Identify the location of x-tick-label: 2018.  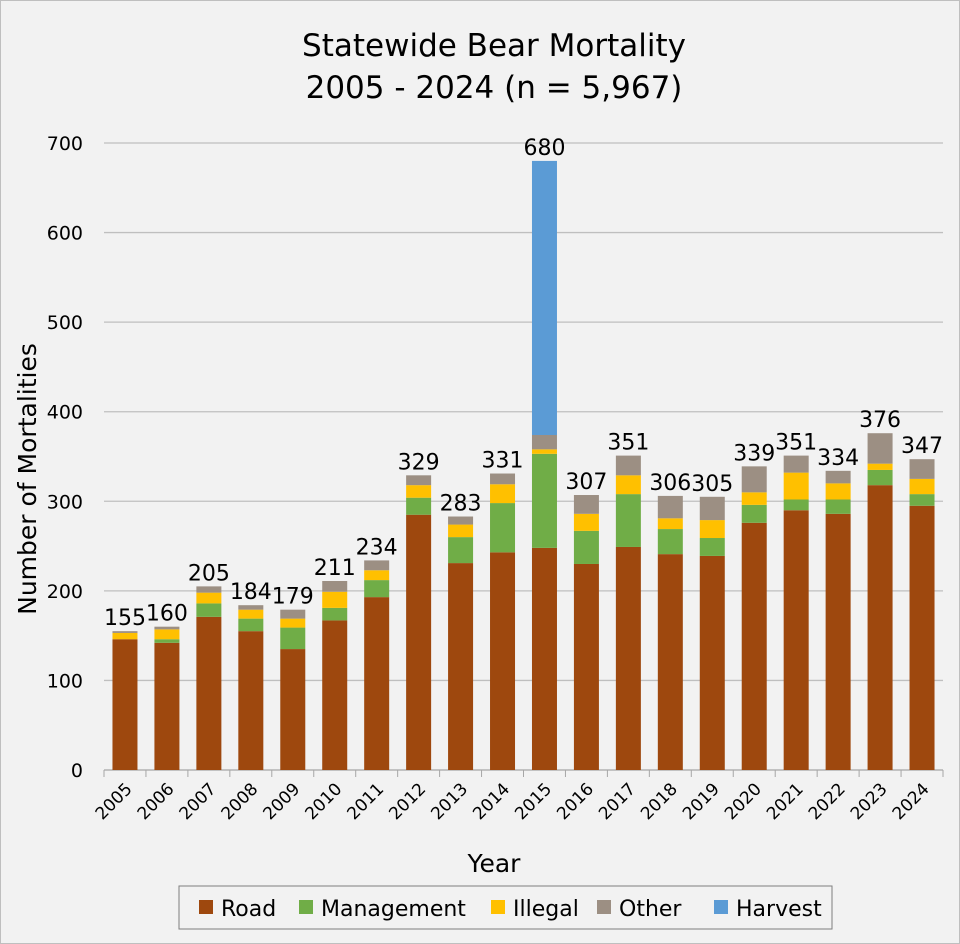
(659, 801).